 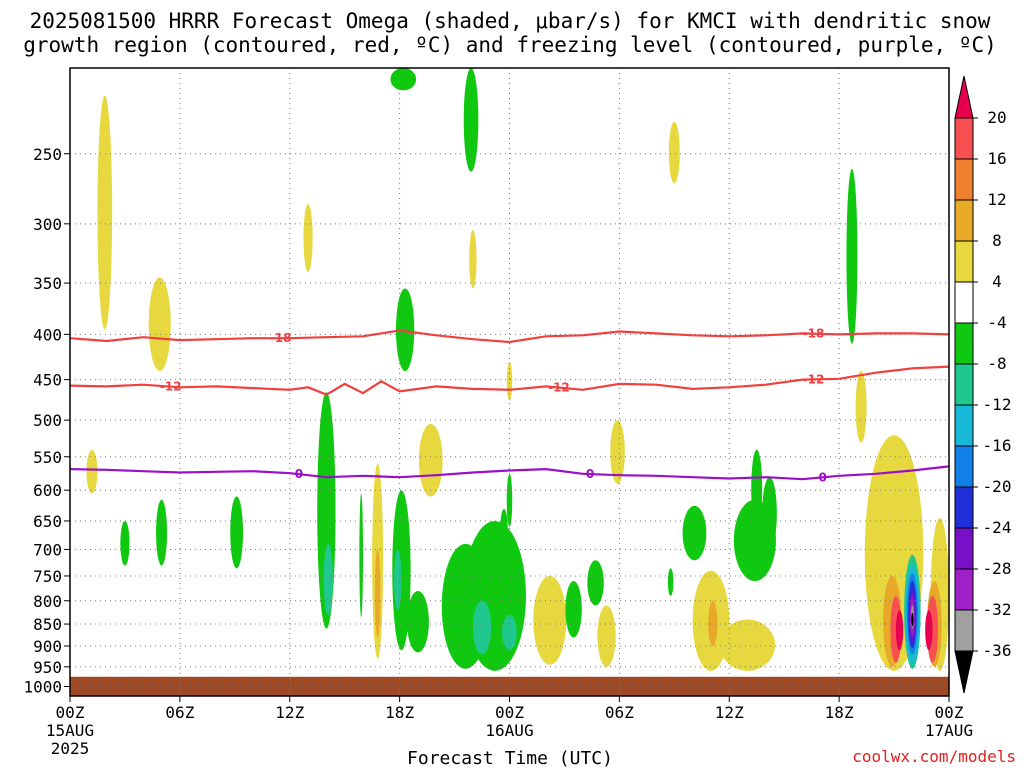 I want to click on y-tick-label: 600, so click(x=47, y=490).